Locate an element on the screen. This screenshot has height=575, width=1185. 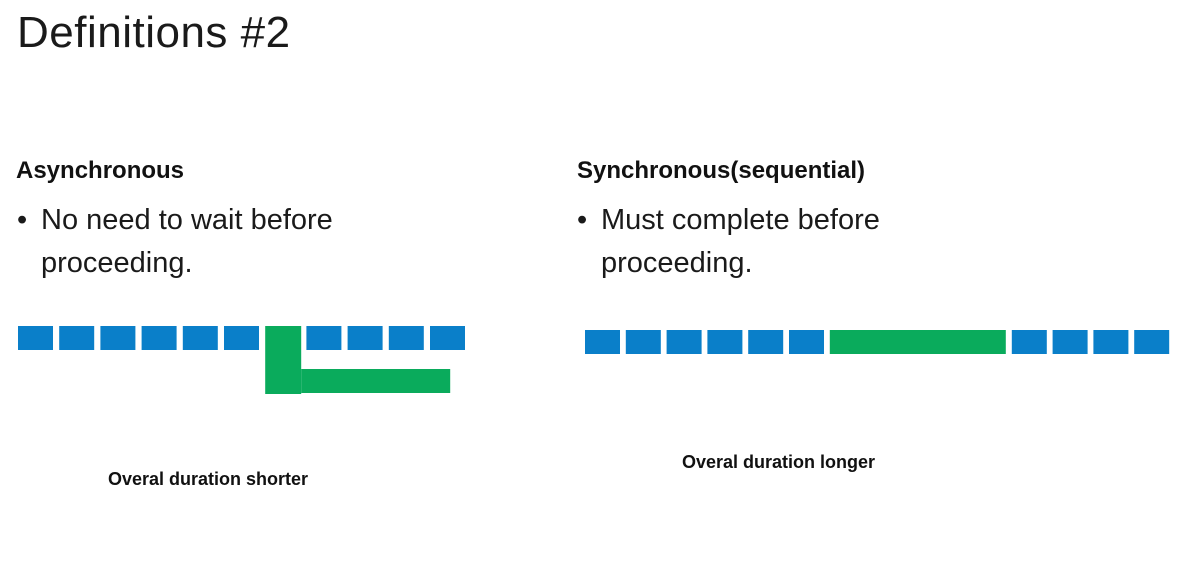
async-bullet-text: No need to wait before proceeding. is located at coordinates (187, 241).